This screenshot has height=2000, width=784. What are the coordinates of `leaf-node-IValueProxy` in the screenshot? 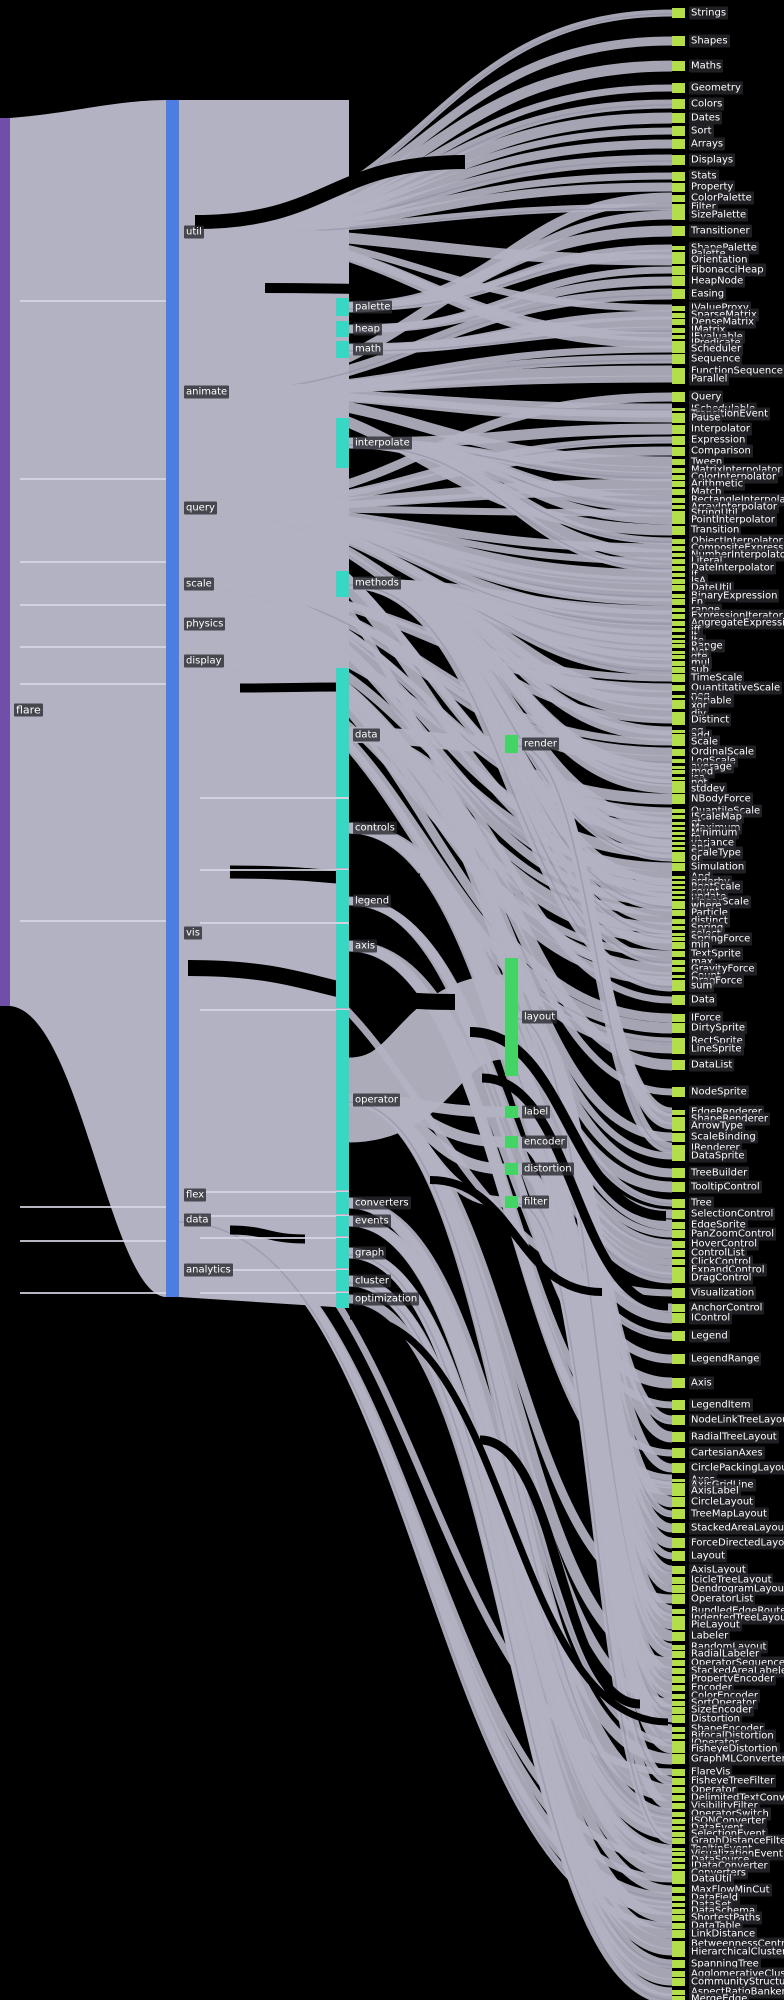 It's located at (678, 308).